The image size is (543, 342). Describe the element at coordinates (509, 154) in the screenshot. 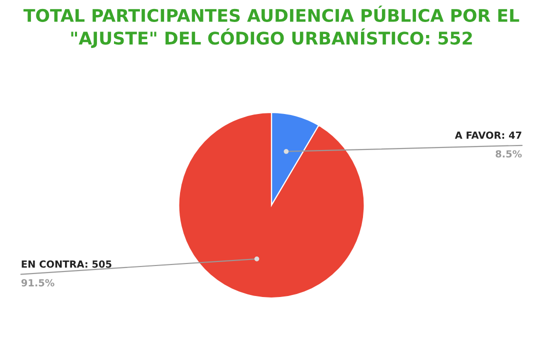

I see `data-label: 8.5%` at that location.